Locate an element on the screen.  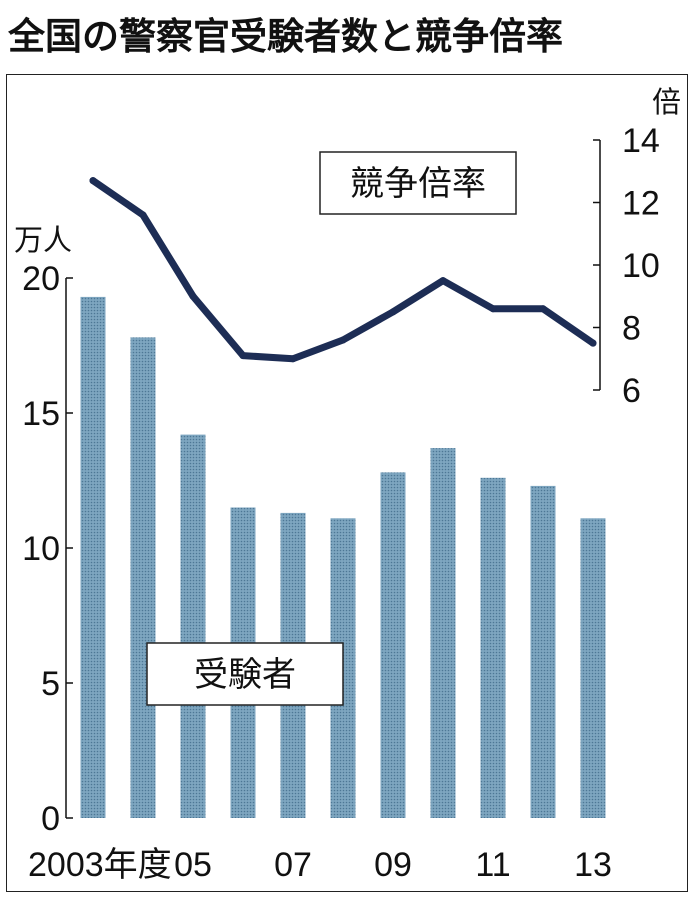
line-series-label: 競争倍率 is located at coordinates (418, 184).